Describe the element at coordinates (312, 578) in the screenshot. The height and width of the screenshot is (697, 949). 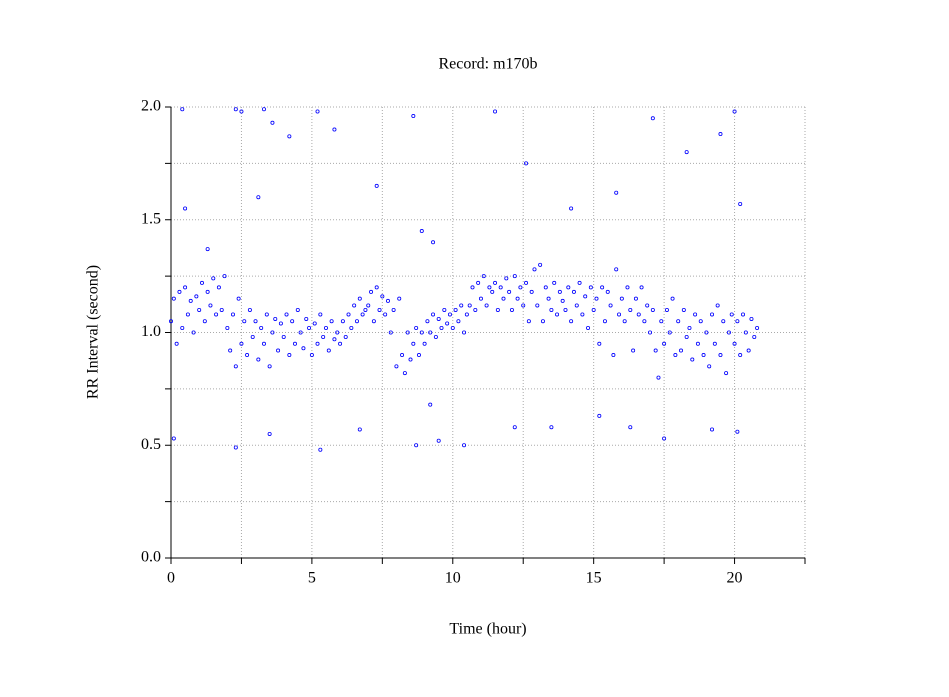
I see `x-tick-label: 5` at that location.